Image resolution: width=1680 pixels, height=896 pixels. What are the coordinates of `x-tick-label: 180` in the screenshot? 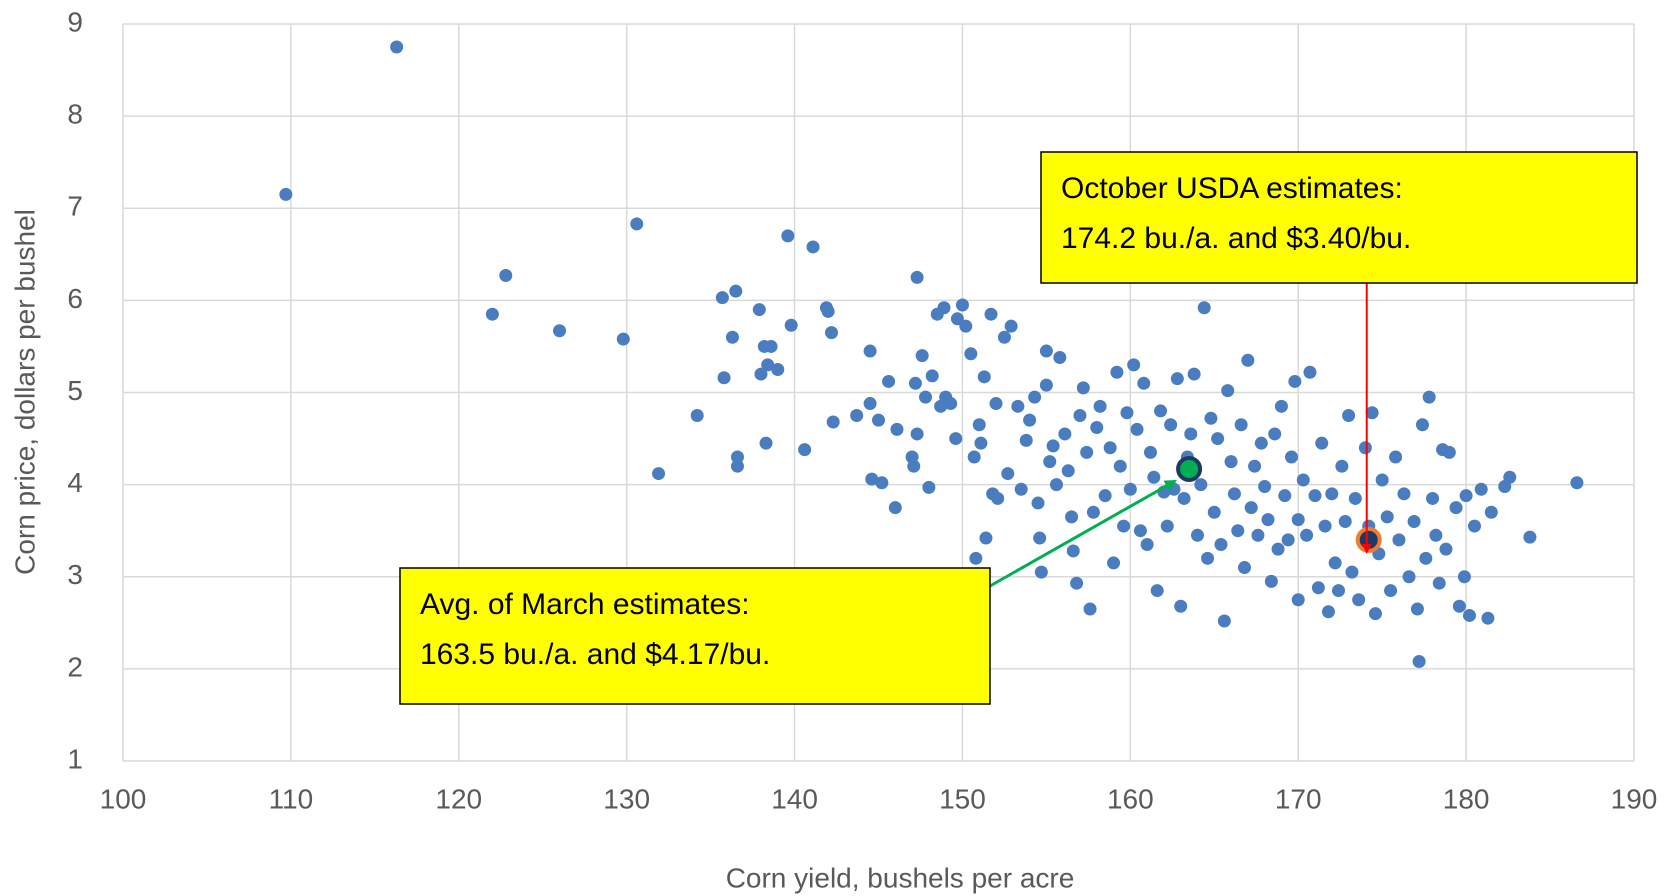 It's located at (1466, 798).